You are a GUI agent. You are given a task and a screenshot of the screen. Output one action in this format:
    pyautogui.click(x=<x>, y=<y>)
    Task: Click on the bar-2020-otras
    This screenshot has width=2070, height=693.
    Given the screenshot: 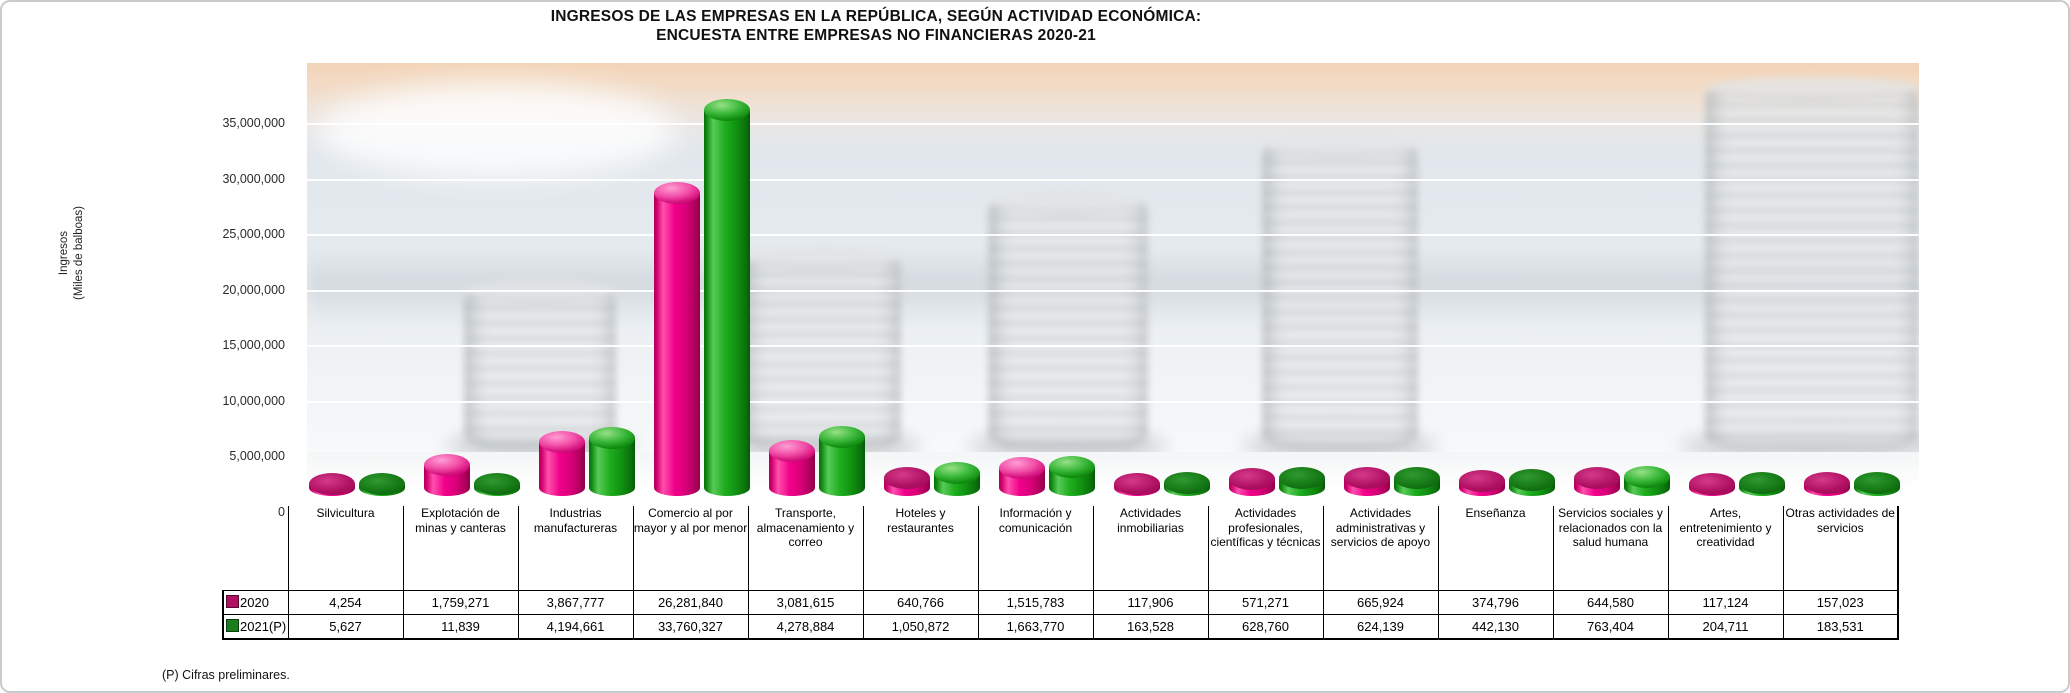 What is the action you would take?
    pyautogui.click(x=1827, y=484)
    